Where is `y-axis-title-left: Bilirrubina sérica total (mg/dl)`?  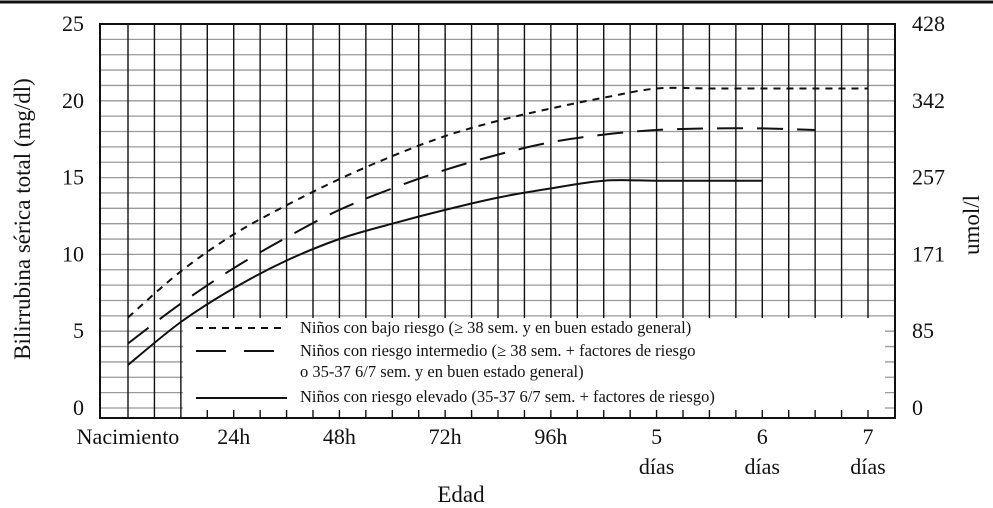
y-axis-title-left: Bilirrubina sérica total (mg/dl) is located at coordinates (22, 219).